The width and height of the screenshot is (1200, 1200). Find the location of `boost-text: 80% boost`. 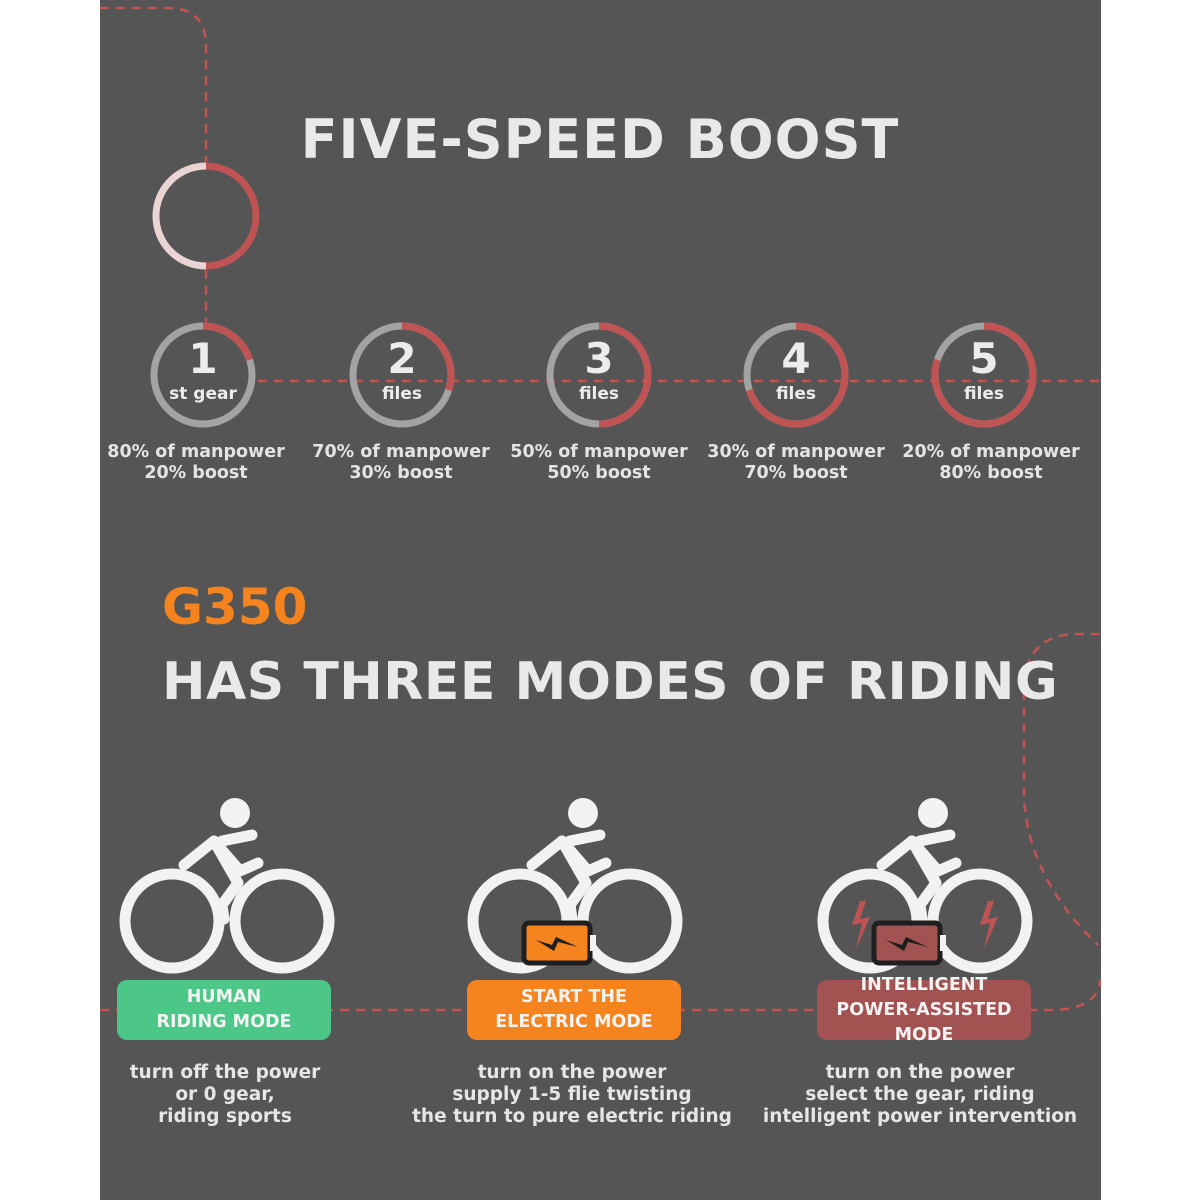

boost-text: 80% boost is located at coordinates (991, 473).